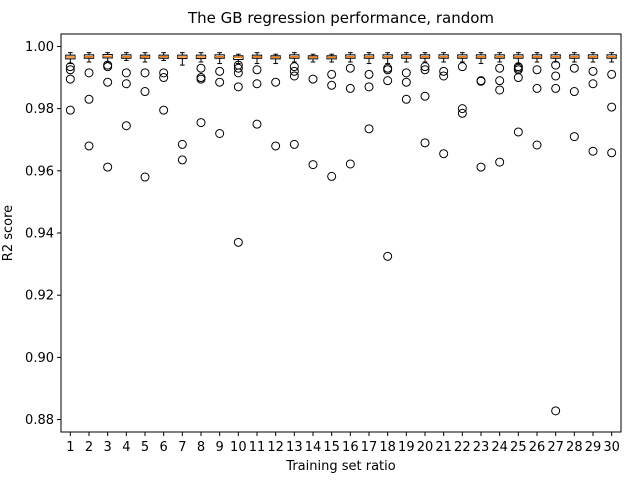  Describe the element at coordinates (89, 447) in the screenshot. I see `x-tick-label: 2` at that location.